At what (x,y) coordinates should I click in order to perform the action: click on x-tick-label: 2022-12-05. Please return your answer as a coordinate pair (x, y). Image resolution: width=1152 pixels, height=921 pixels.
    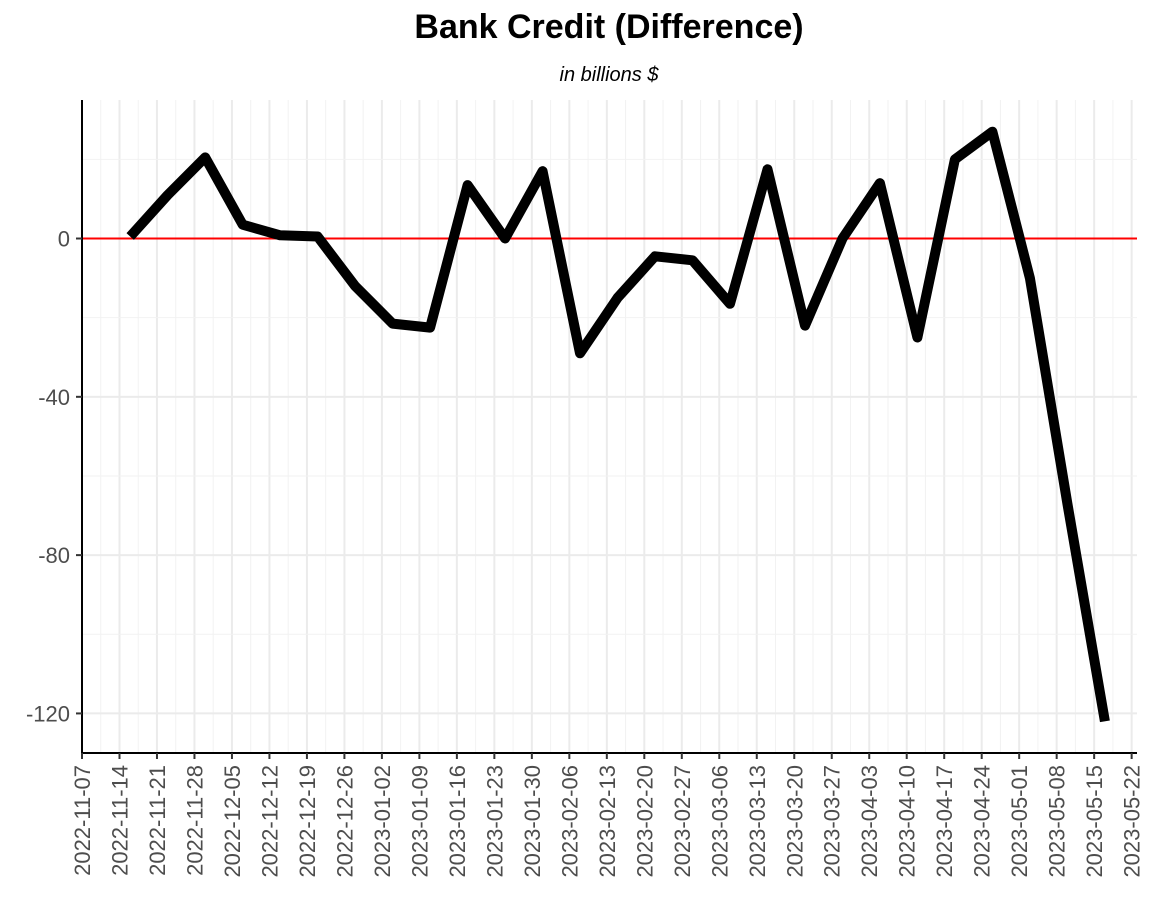
    Looking at the image, I should click on (232, 821).